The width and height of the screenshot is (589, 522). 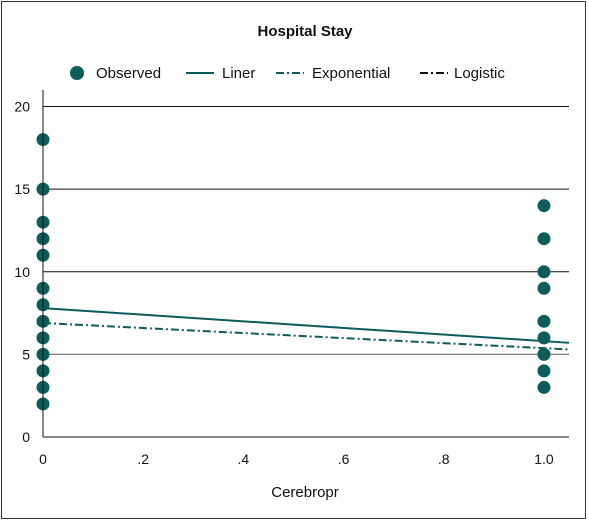 I want to click on x-tick-label: .6, so click(x=344, y=459).